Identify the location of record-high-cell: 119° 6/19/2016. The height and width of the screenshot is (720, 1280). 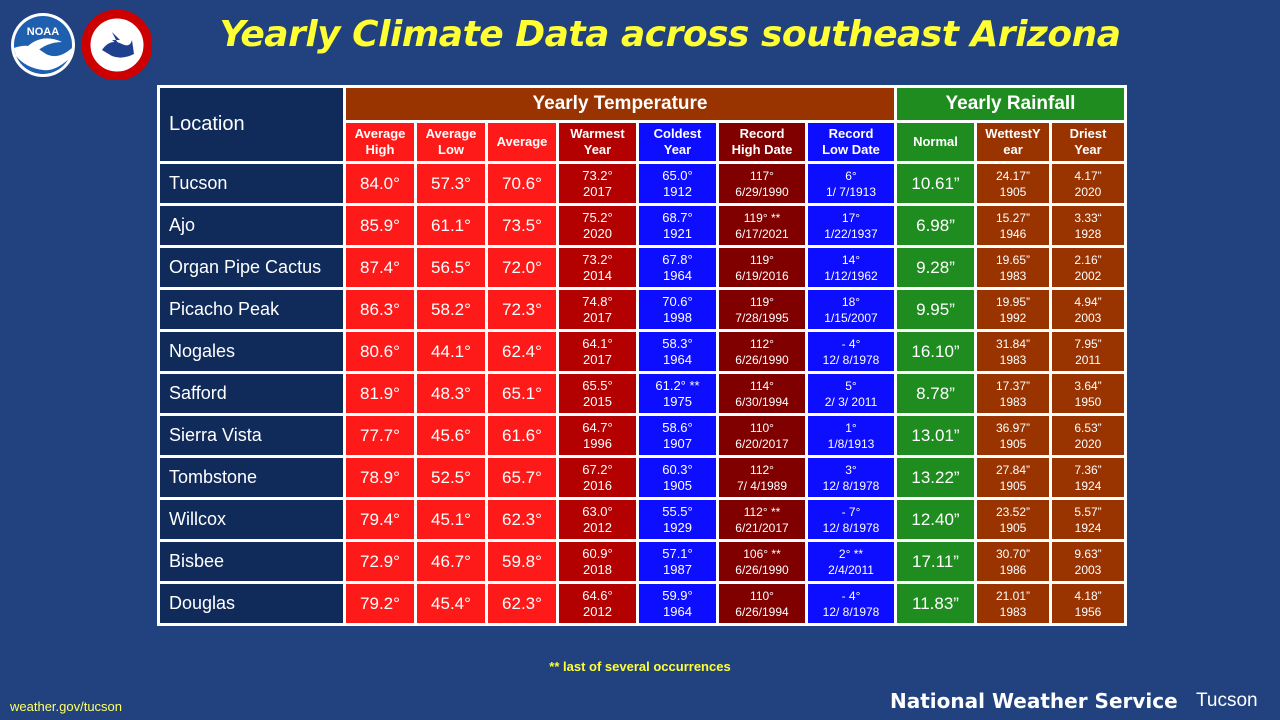
(762, 267).